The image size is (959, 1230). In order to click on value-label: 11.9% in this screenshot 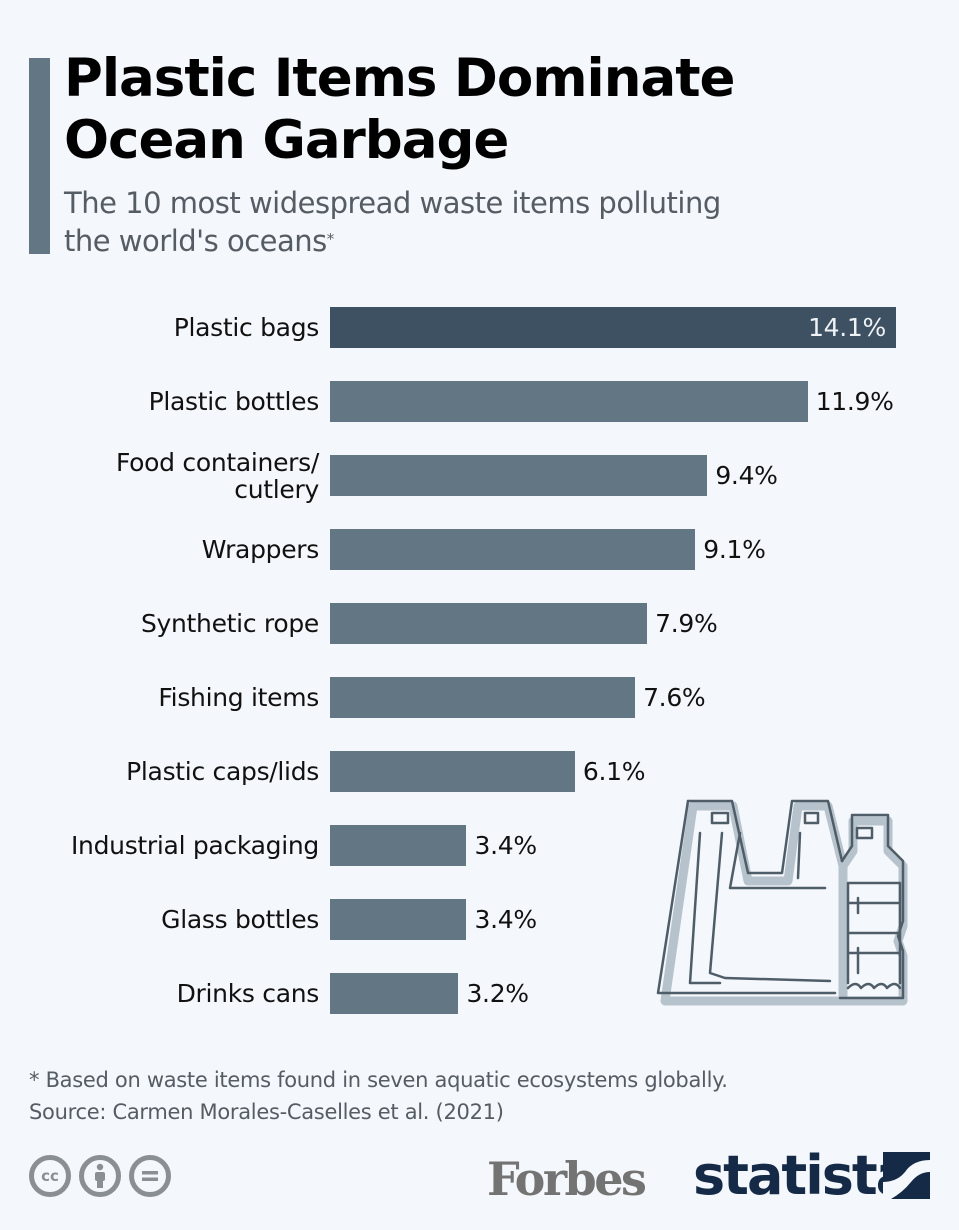, I will do `click(854, 401)`.